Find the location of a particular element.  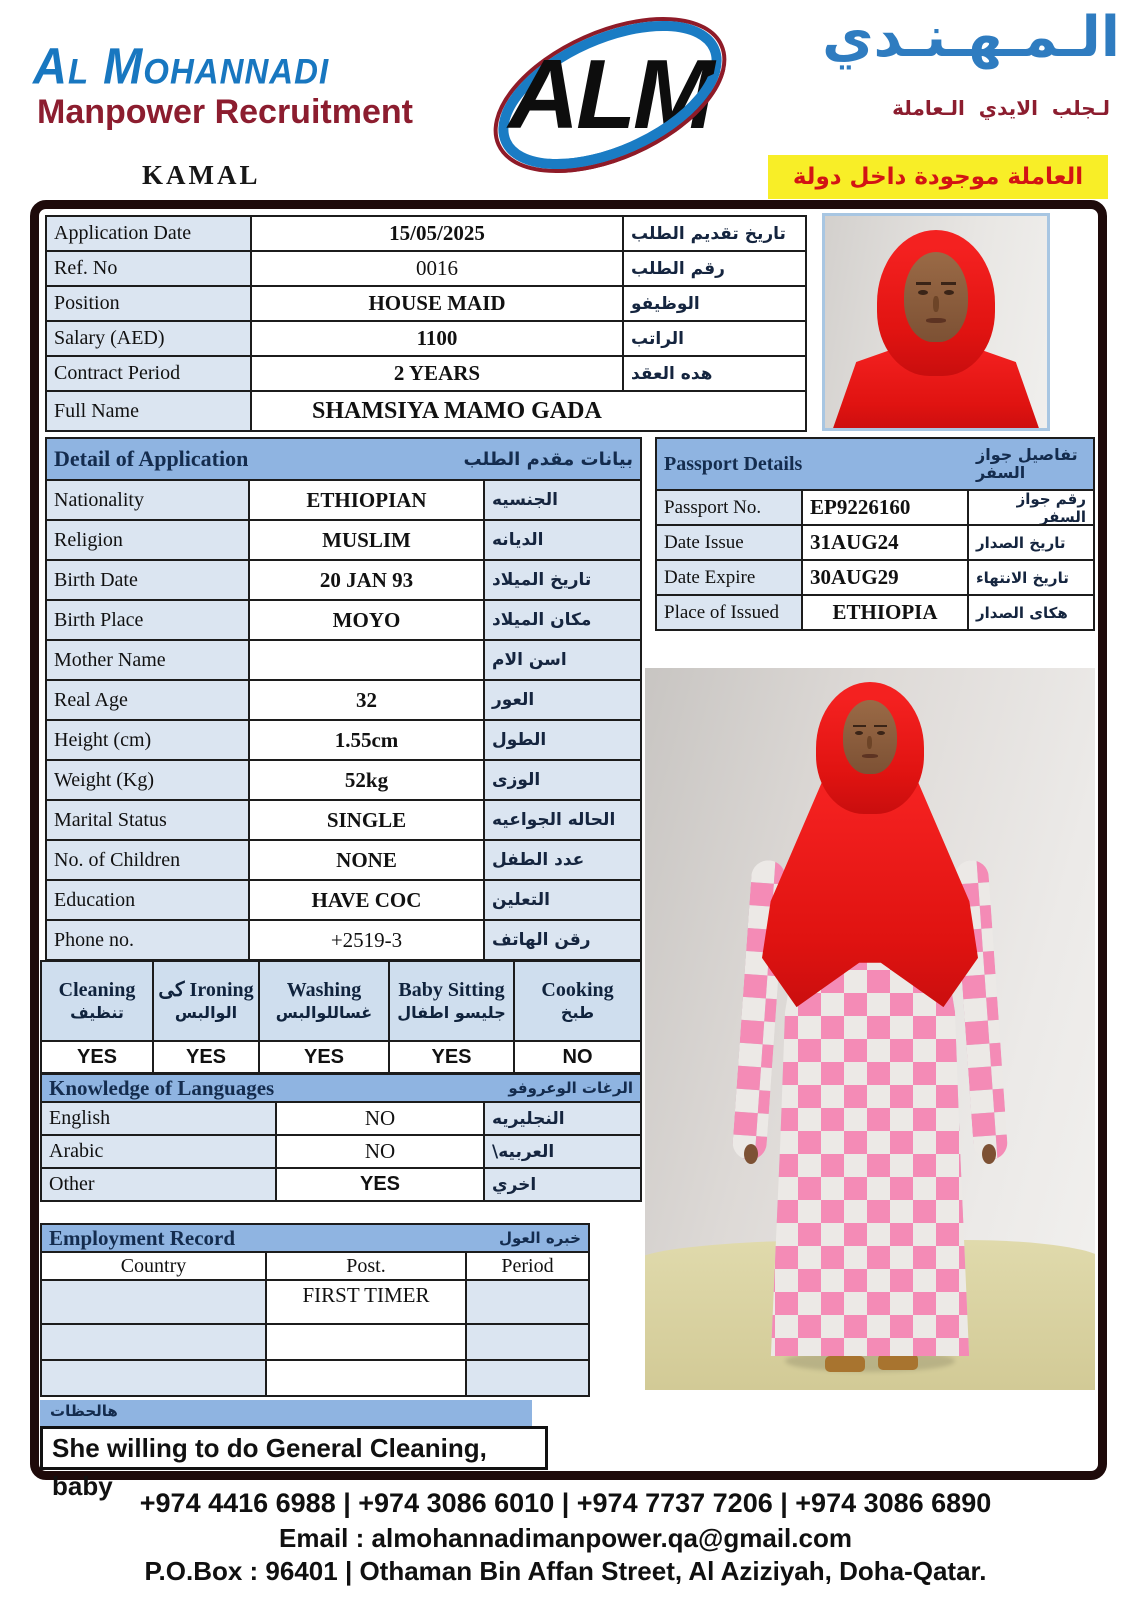

field-value is located at coordinates (367, 661).